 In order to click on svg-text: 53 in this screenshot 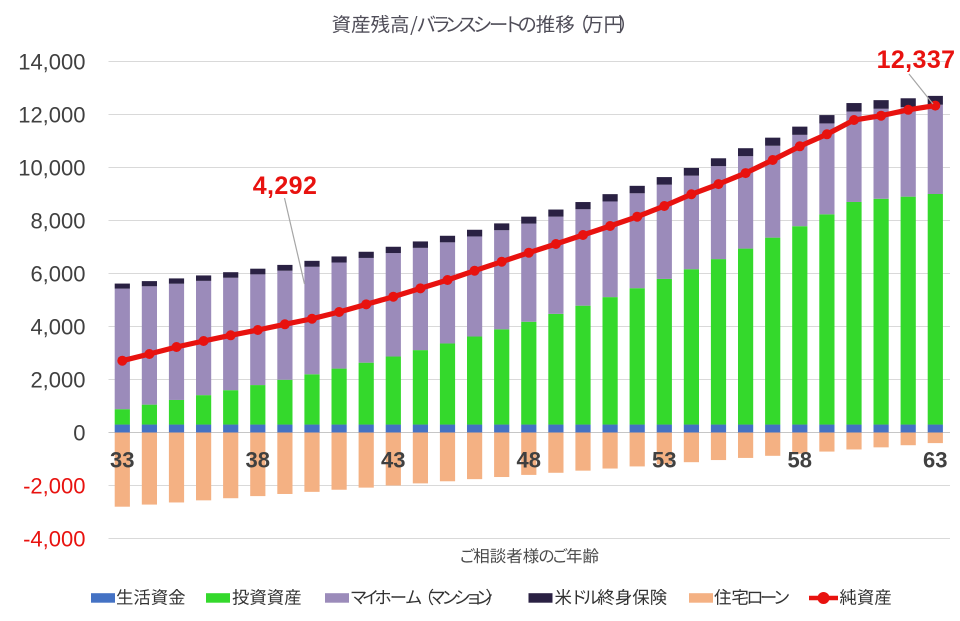, I will do `click(664, 460)`.